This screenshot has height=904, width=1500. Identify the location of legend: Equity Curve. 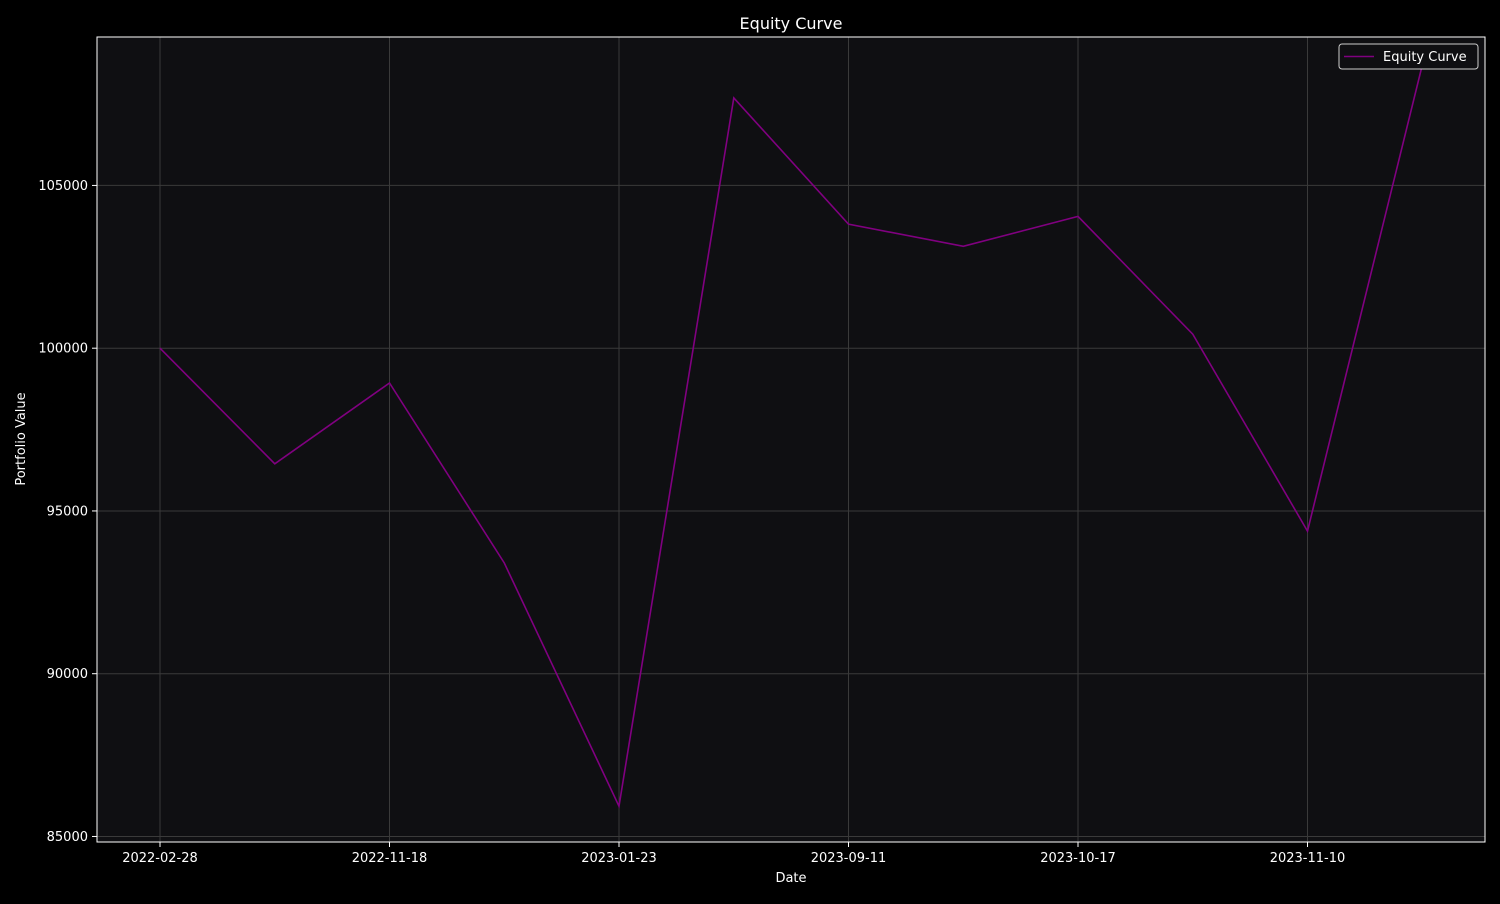
(1408, 56).